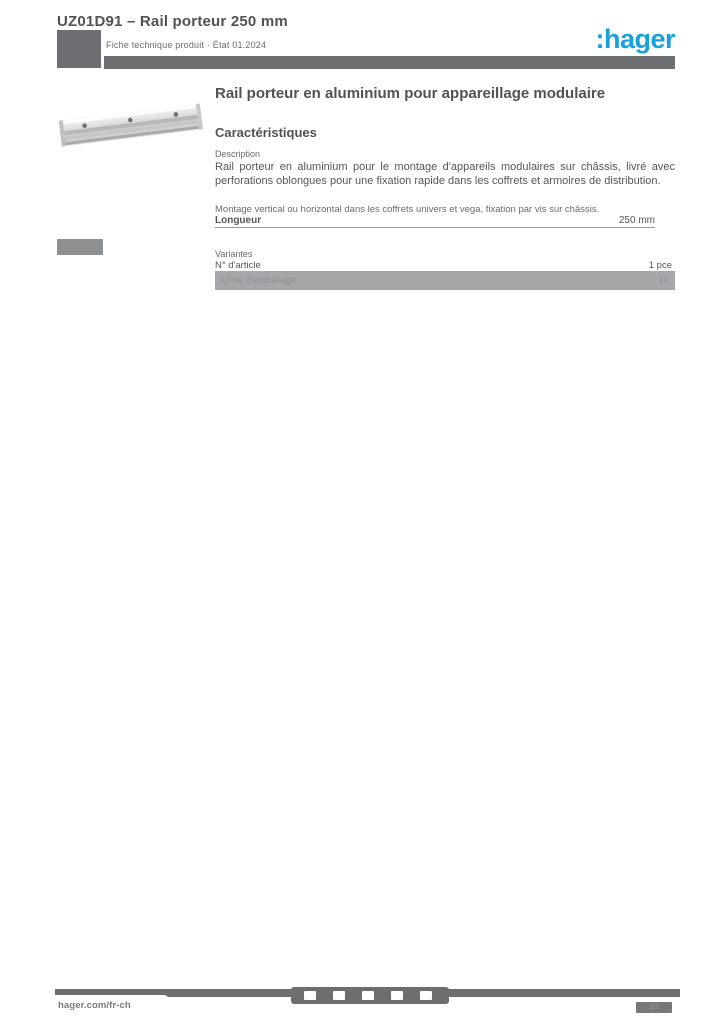  I want to click on table-row: Unité d'emballage 10, so click(445, 280).